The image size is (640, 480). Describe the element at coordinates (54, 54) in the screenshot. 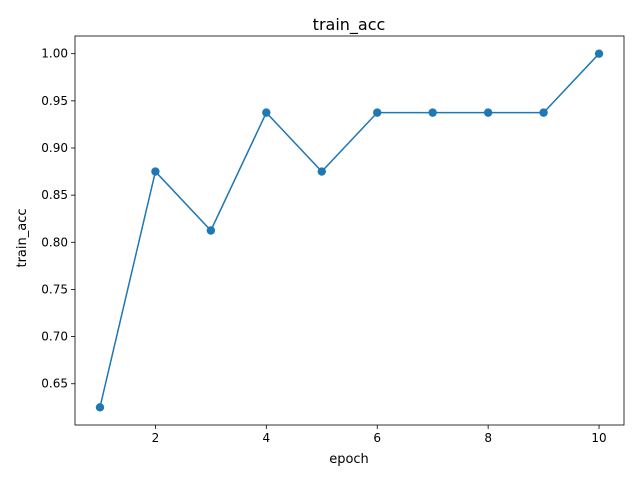

I see `y-tick-label: 1.00` at that location.